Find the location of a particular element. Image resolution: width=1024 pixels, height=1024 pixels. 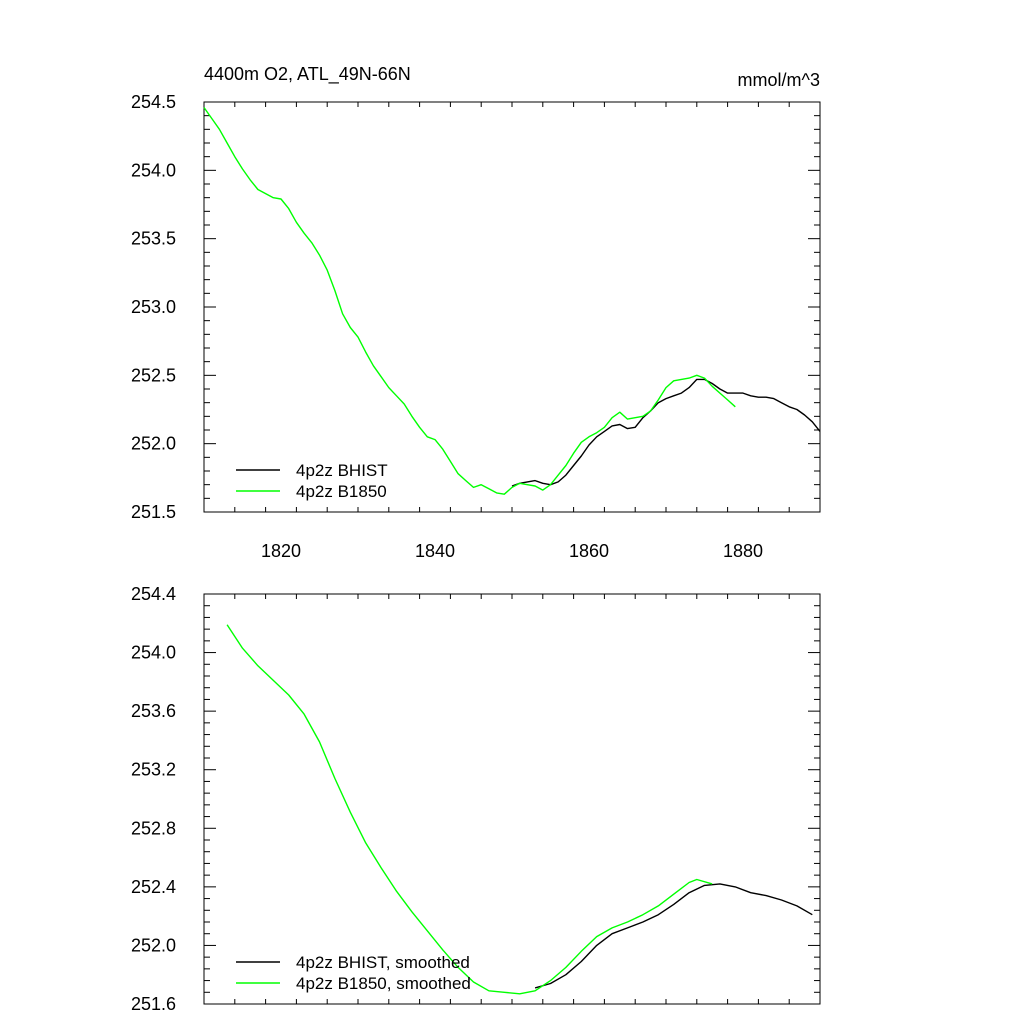

y-tick-label: 251.5 is located at coordinates (153, 512).